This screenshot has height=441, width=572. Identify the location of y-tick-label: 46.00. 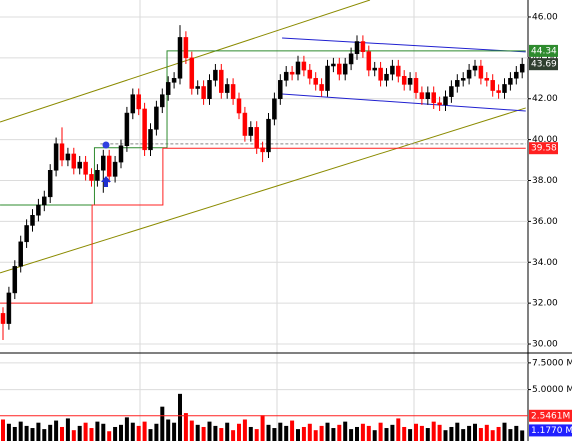
(545, 17).